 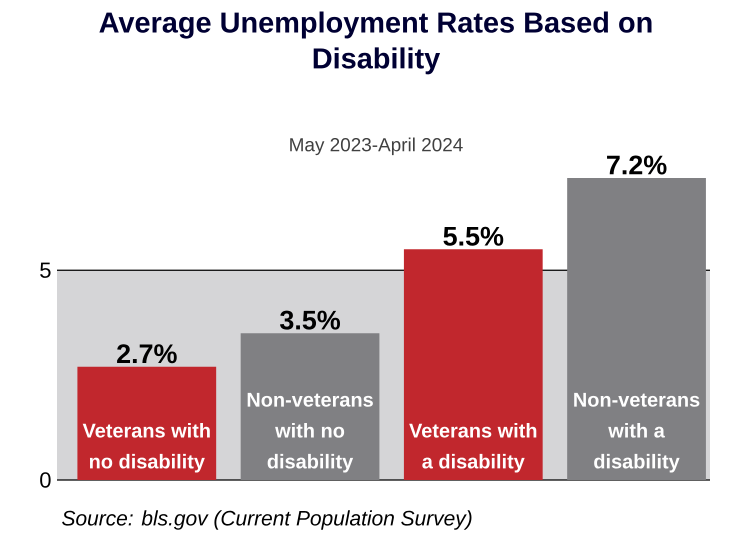 What do you see at coordinates (310, 320) in the screenshot?
I see `data-label: 3.5%` at bounding box center [310, 320].